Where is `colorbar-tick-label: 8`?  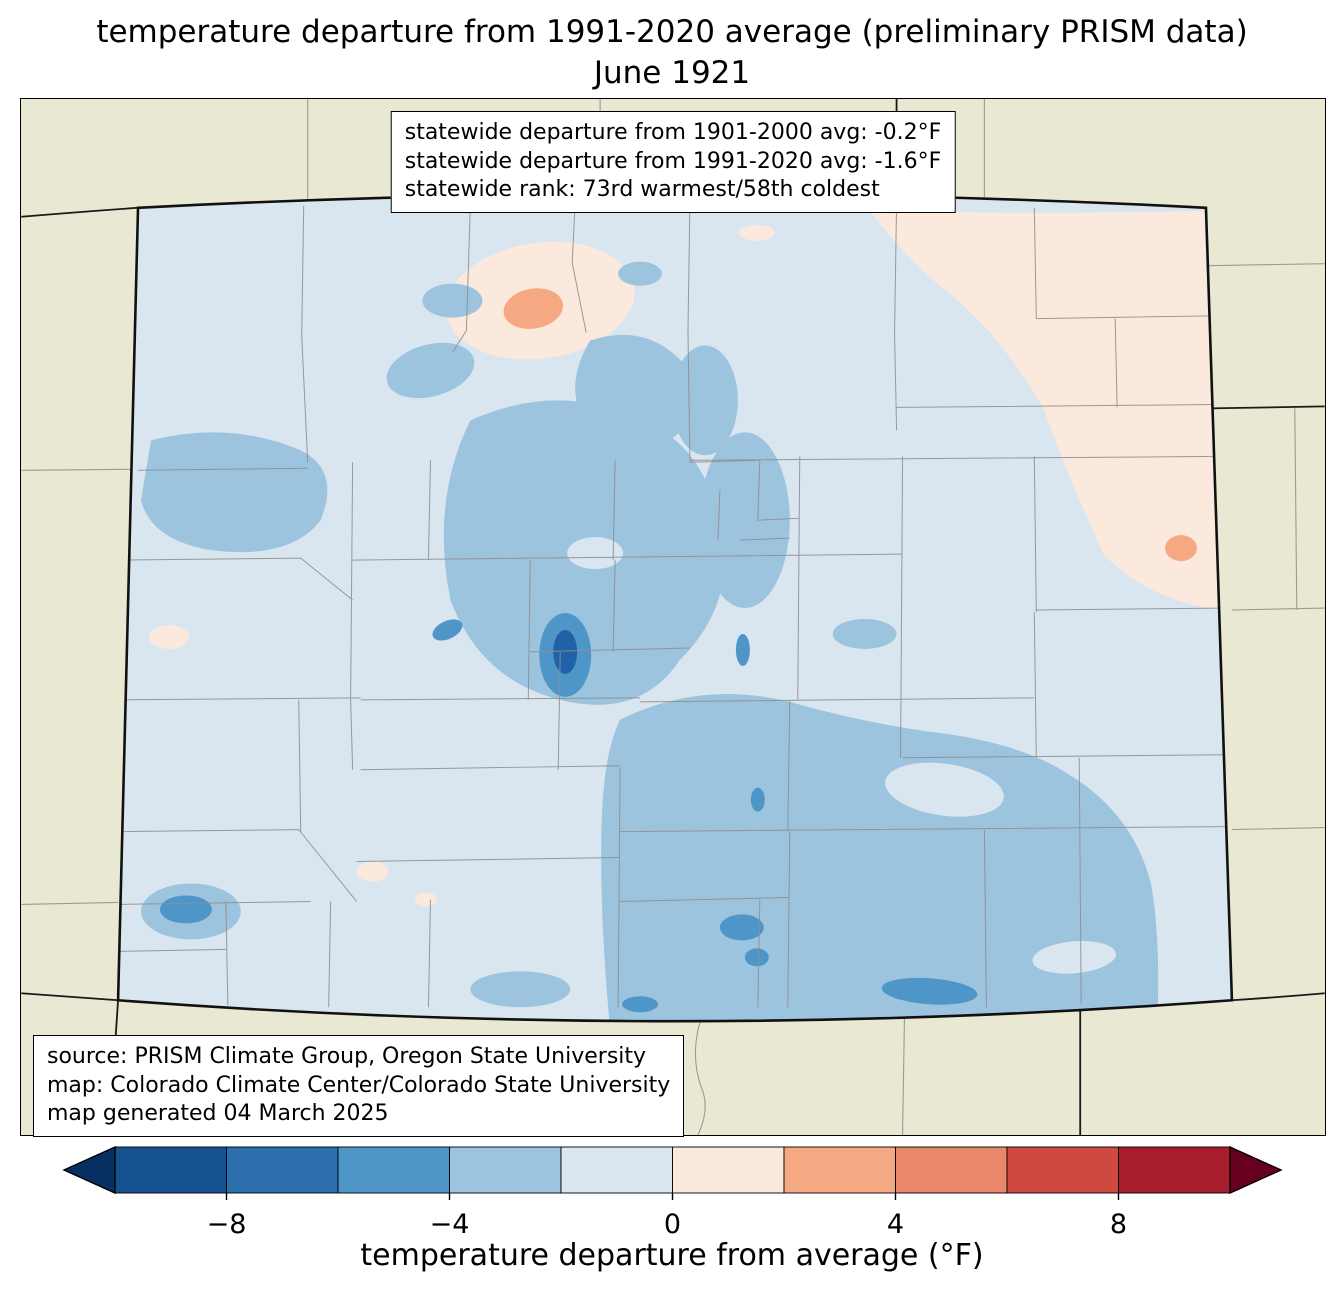 colorbar-tick-label: 8 is located at coordinates (1118, 1224).